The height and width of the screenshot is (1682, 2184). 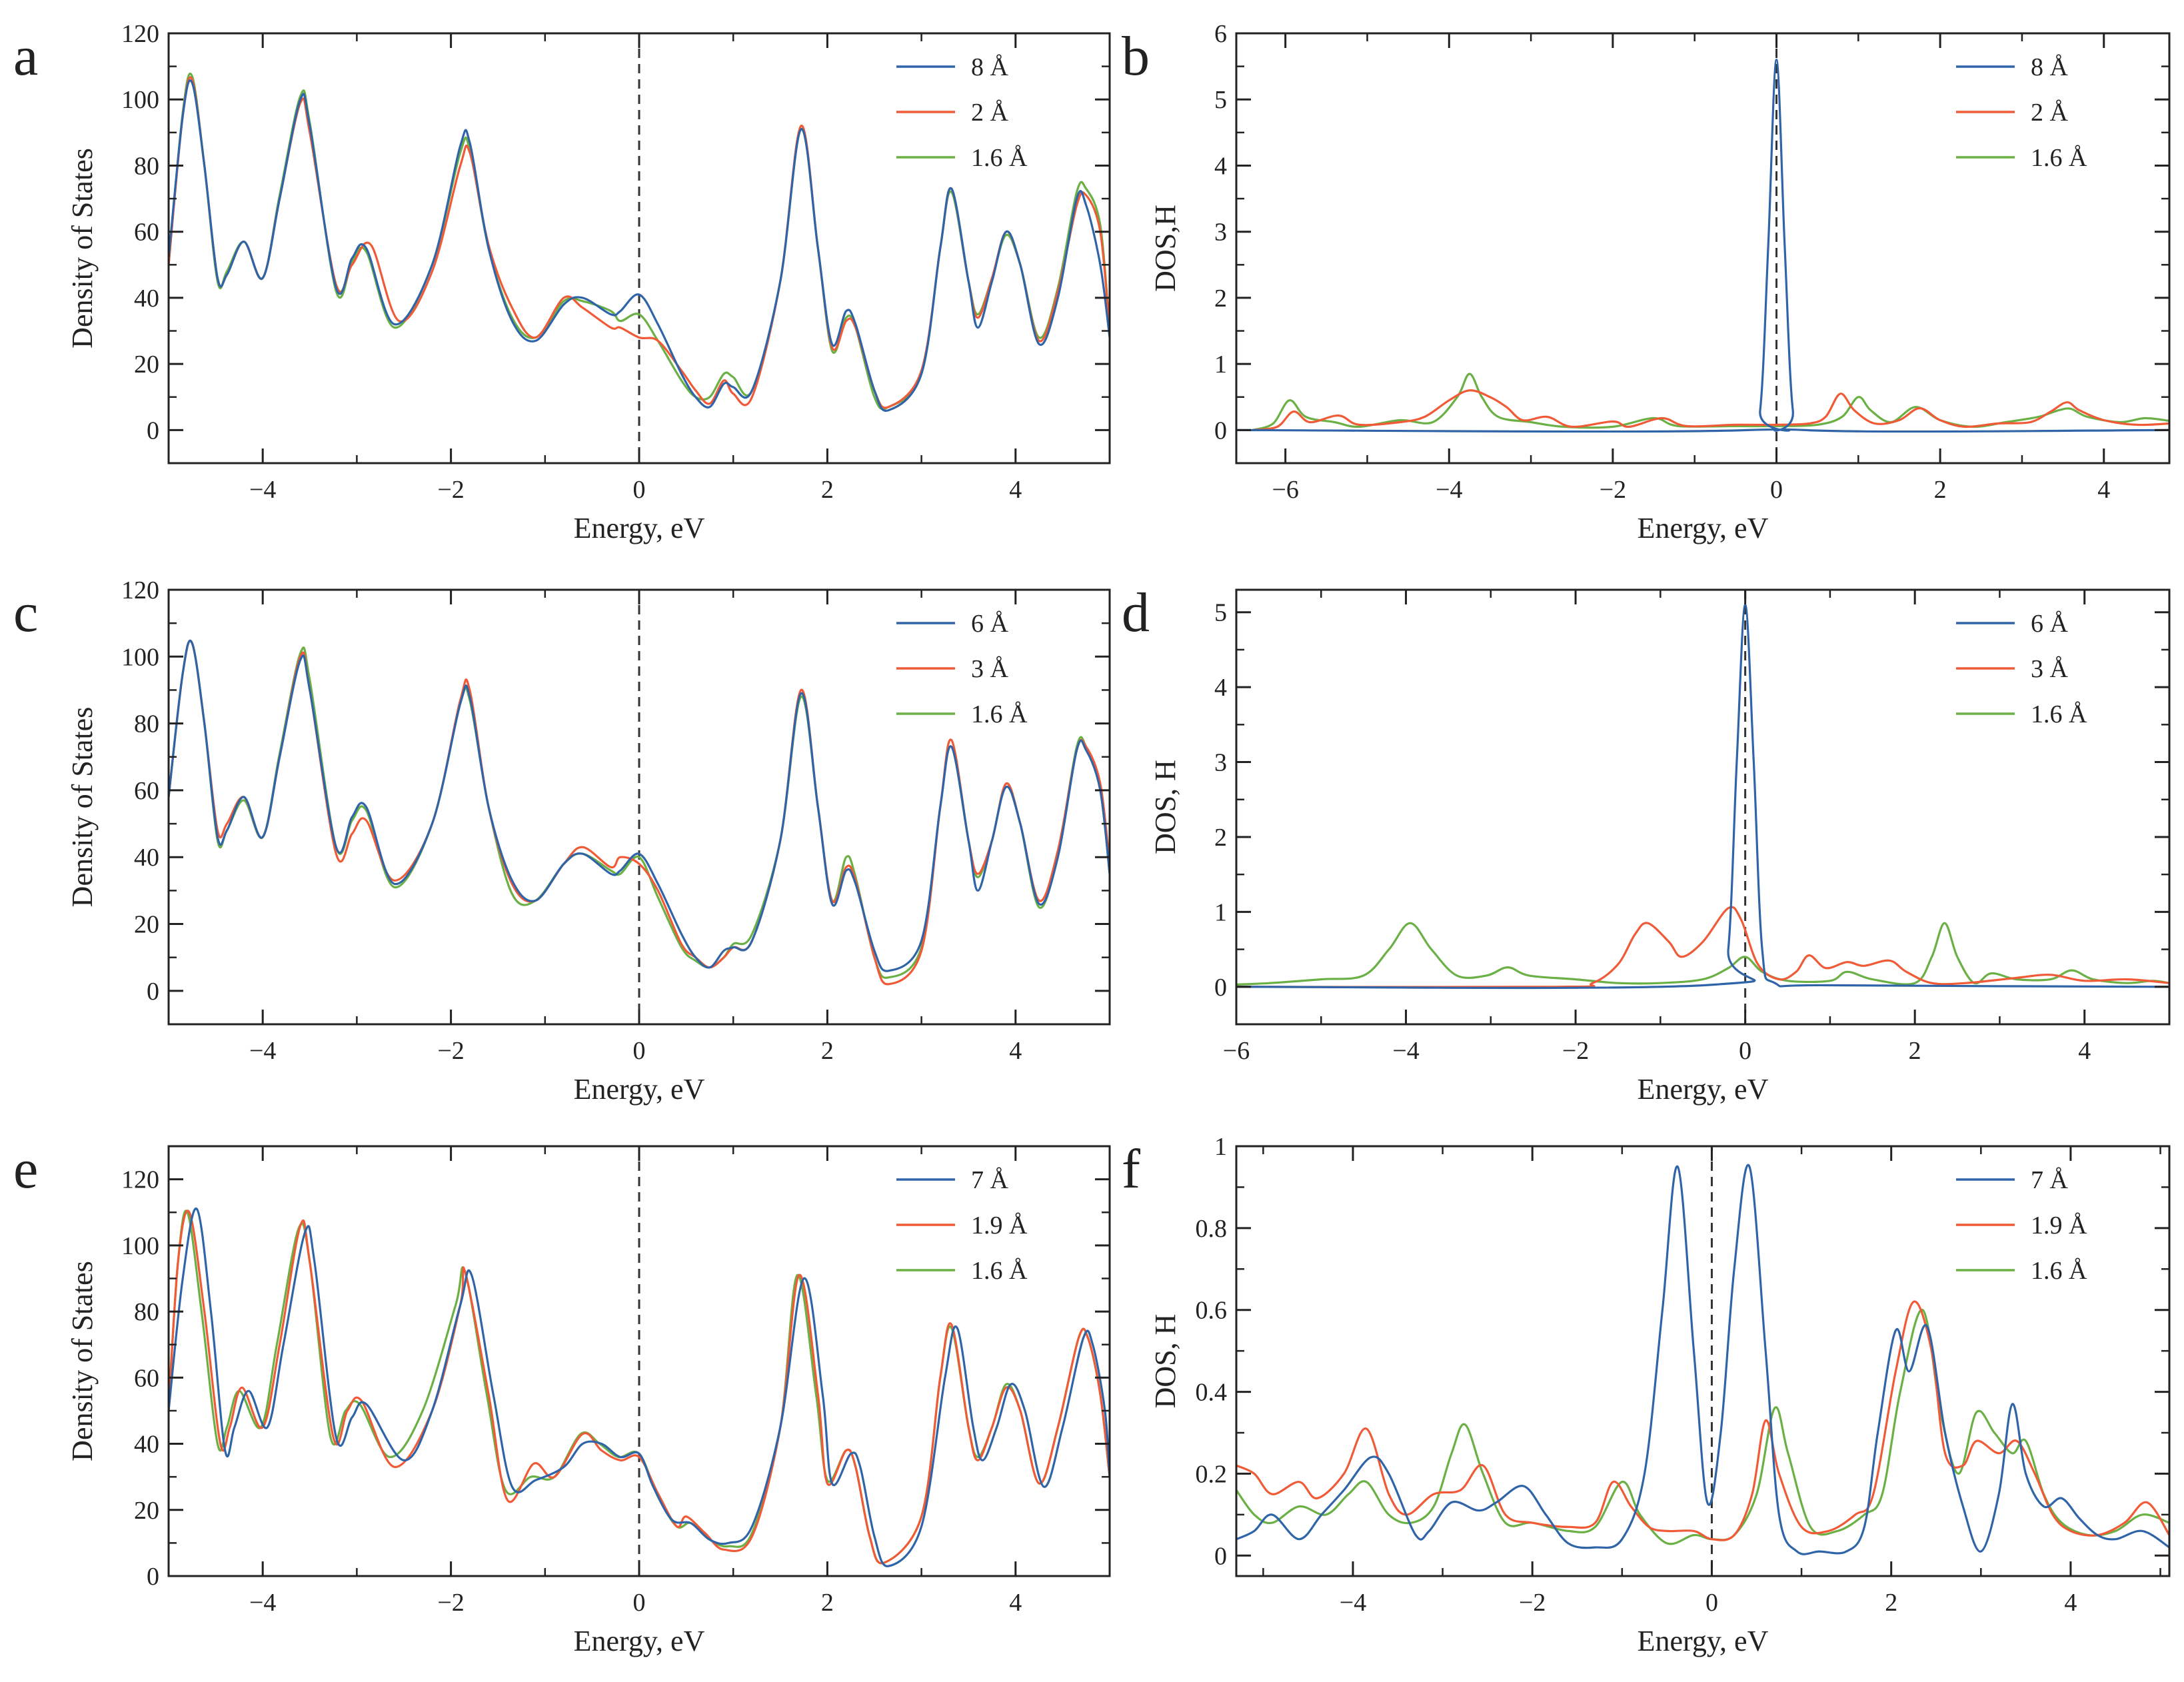 I want to click on y-tick-label: 5, so click(x=1220, y=613).